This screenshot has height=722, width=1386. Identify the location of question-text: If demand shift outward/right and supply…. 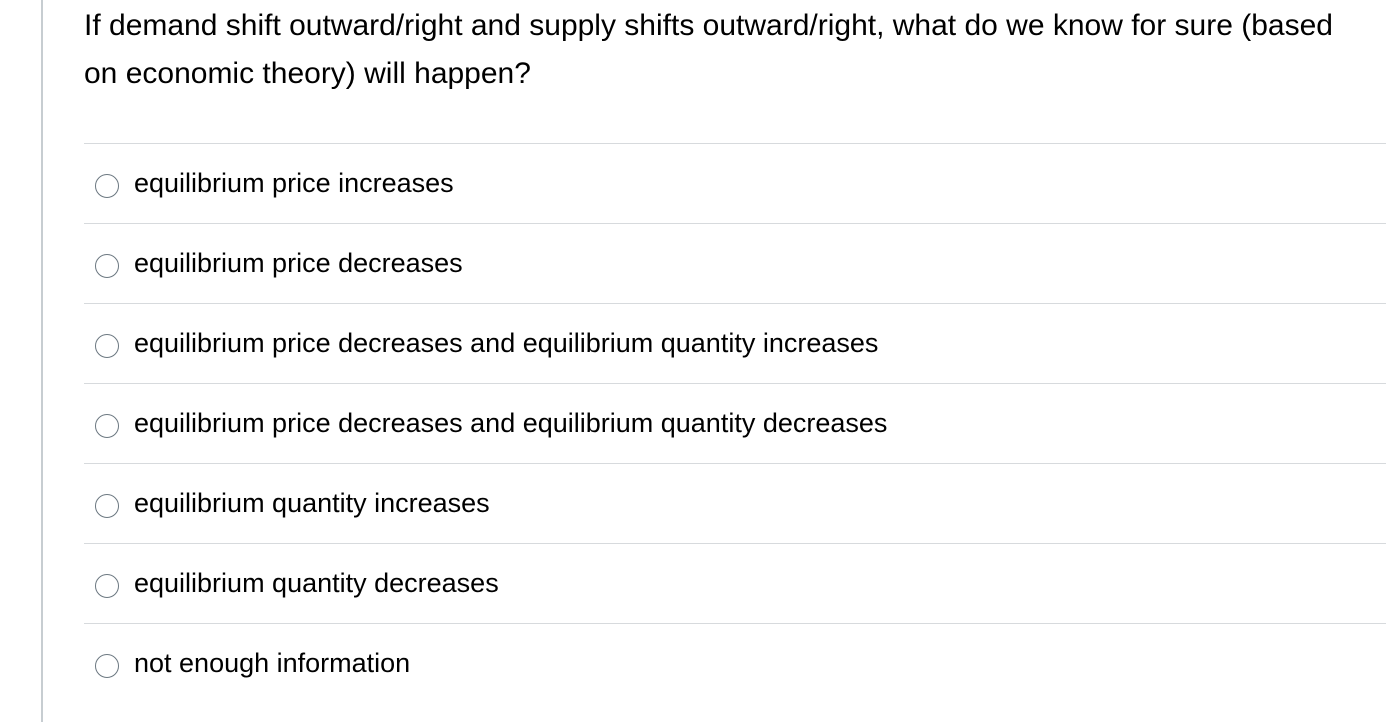
(708, 49).